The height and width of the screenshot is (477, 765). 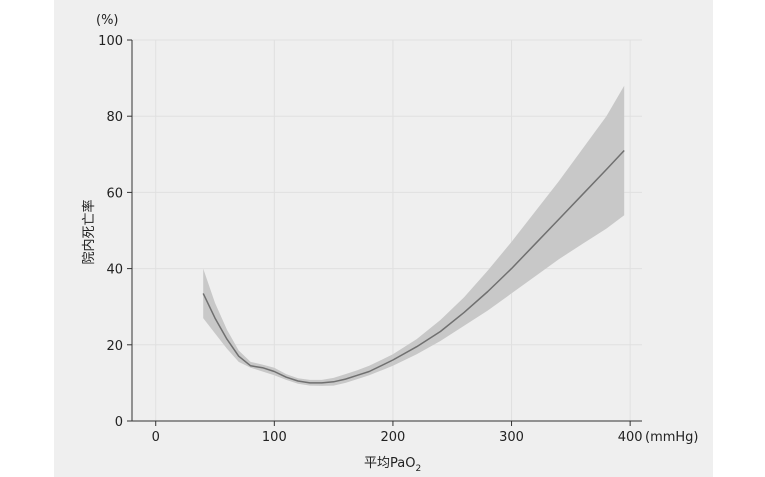 What do you see at coordinates (511, 437) in the screenshot?
I see `x-tick-label: 300` at bounding box center [511, 437].